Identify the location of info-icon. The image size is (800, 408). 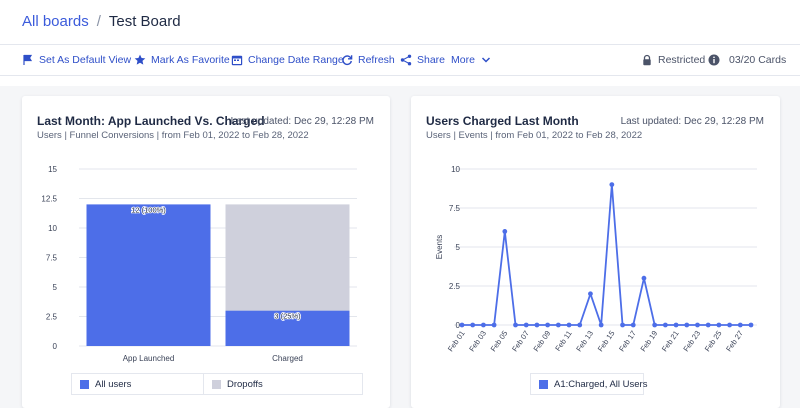
(714, 60).